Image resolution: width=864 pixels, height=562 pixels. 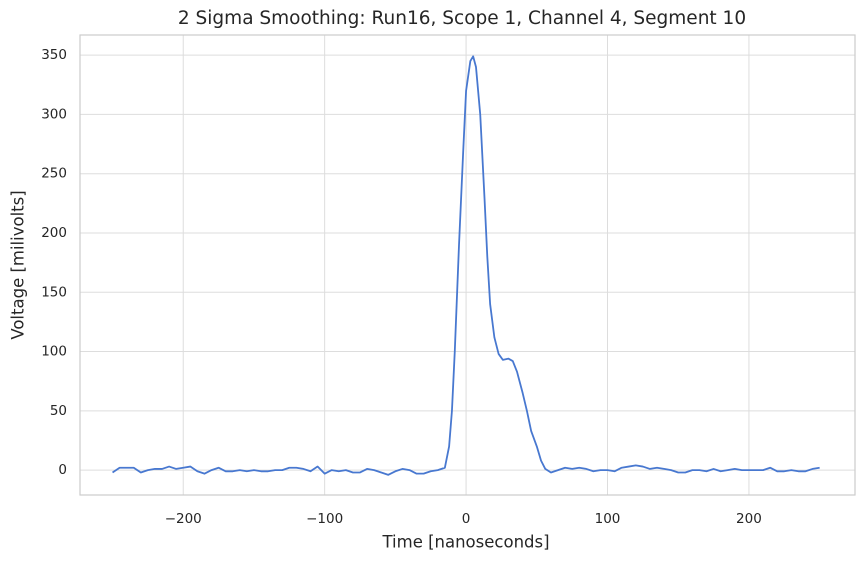 I want to click on y-tick-label: 50, so click(x=58, y=411).